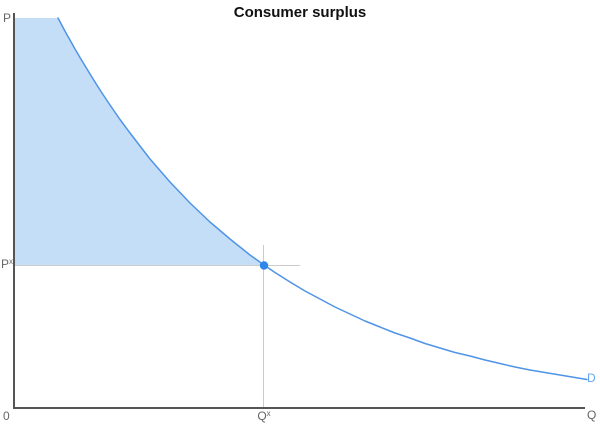 This screenshot has width=600, height=429. What do you see at coordinates (268, 413) in the screenshot?
I see `quantity-level-superscript: x` at bounding box center [268, 413].